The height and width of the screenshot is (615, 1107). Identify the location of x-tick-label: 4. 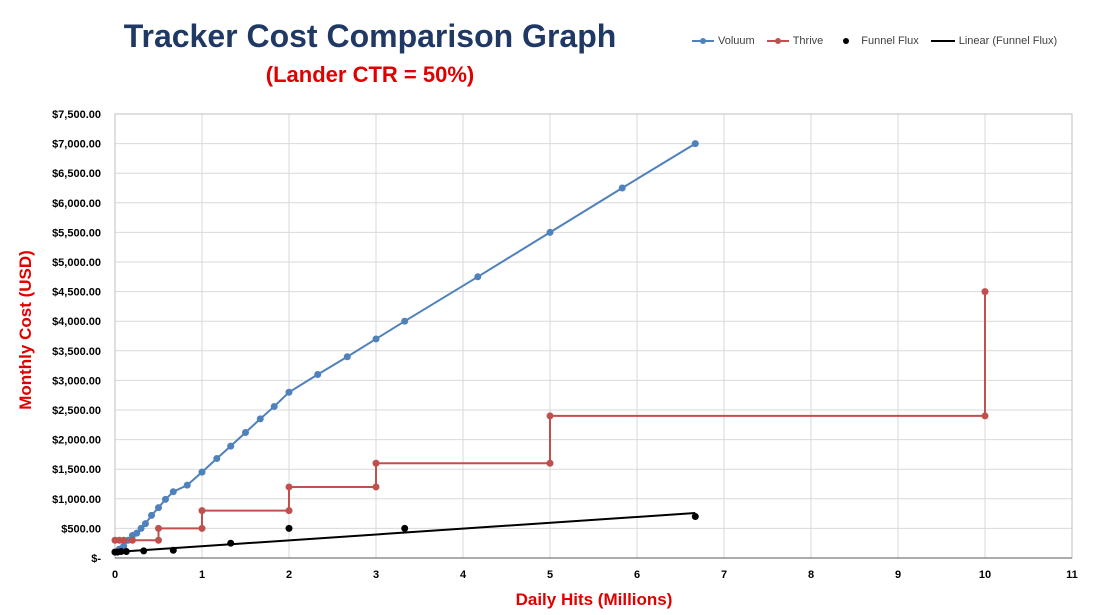
(463, 575).